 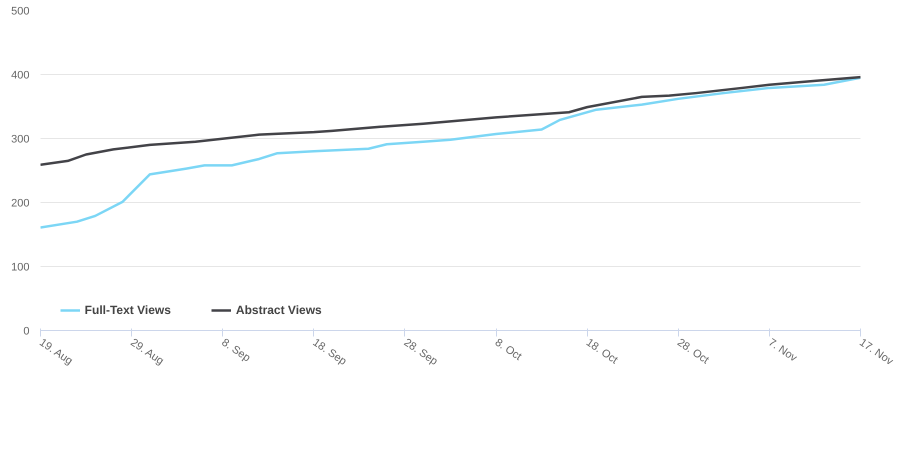 What do you see at coordinates (692, 351) in the screenshot?
I see `x-tick-label: 28. Oct` at bounding box center [692, 351].